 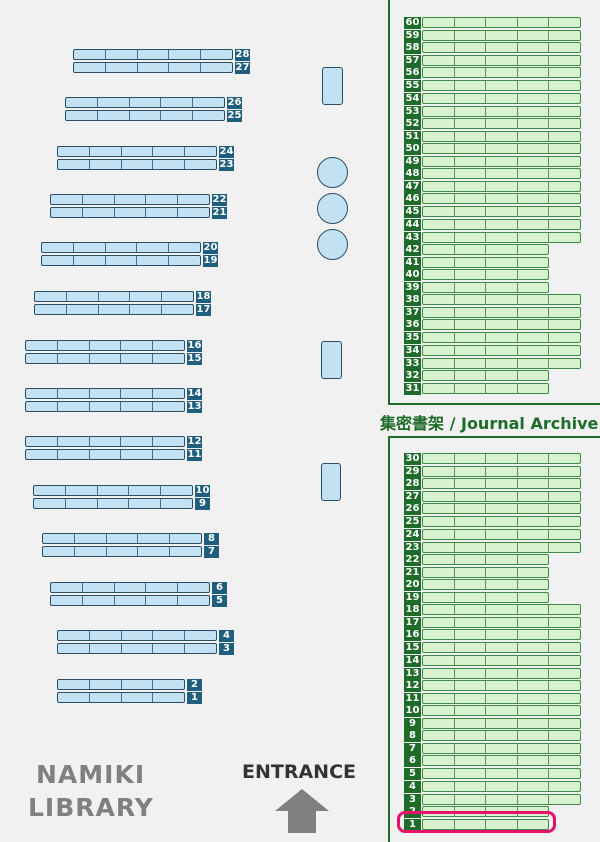 I want to click on shelf-number-label: 3, so click(x=412, y=799).